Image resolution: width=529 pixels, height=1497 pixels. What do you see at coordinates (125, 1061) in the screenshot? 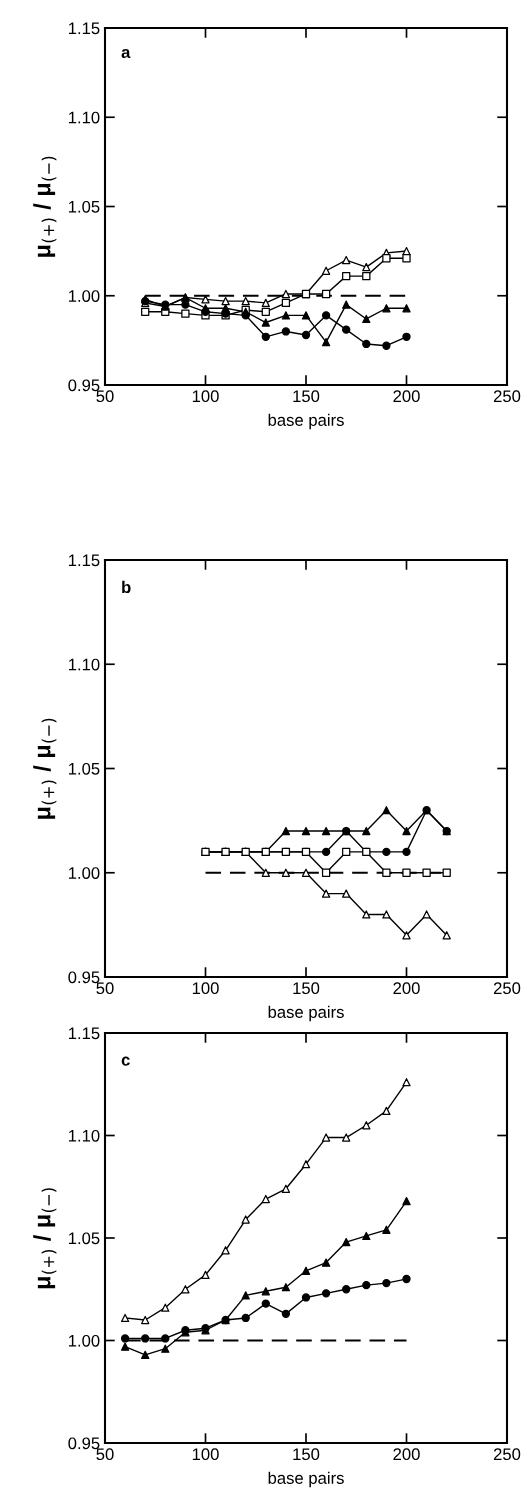
I see `annotation: c` at bounding box center [125, 1061].